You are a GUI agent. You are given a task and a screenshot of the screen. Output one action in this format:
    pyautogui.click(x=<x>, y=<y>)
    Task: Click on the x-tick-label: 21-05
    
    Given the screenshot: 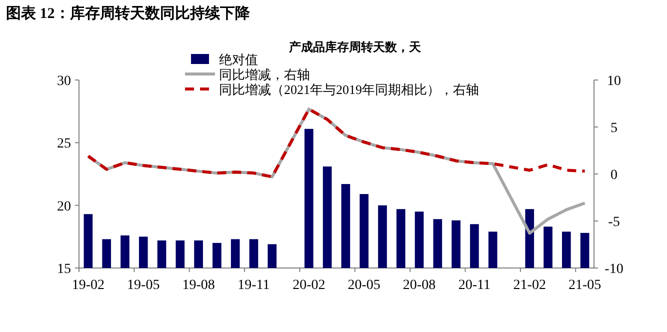 What is the action you would take?
    pyautogui.click(x=585, y=285)
    